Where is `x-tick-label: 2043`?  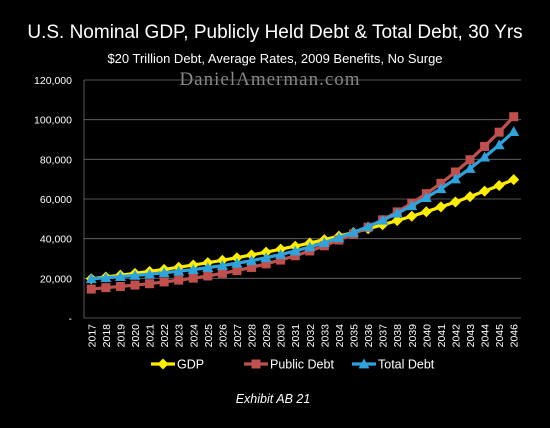 x-tick-label: 2043 is located at coordinates (471, 336).